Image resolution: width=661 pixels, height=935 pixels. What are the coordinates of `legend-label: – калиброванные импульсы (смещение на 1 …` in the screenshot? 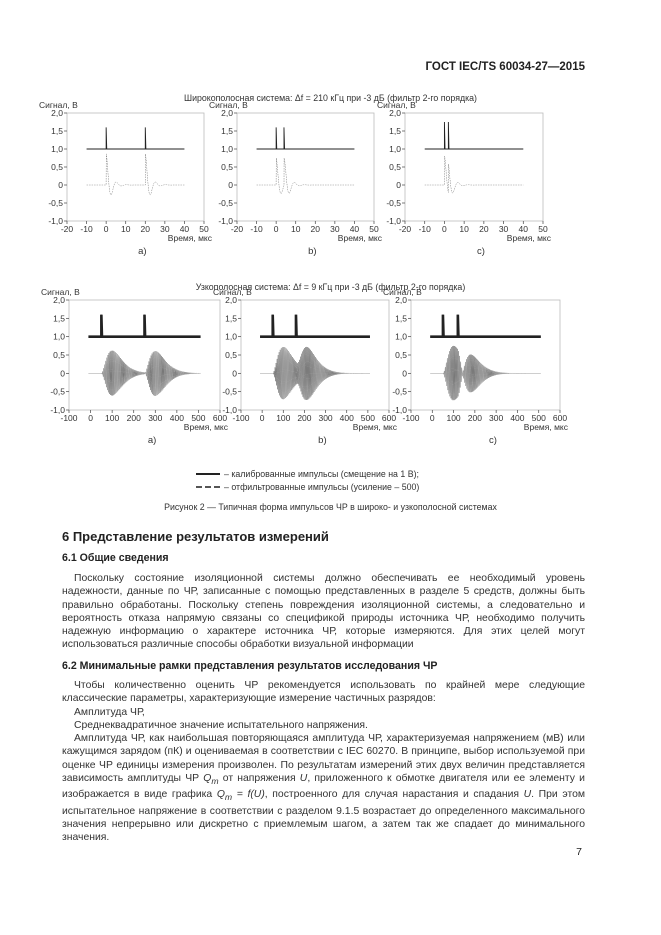 It's located at (321, 474).